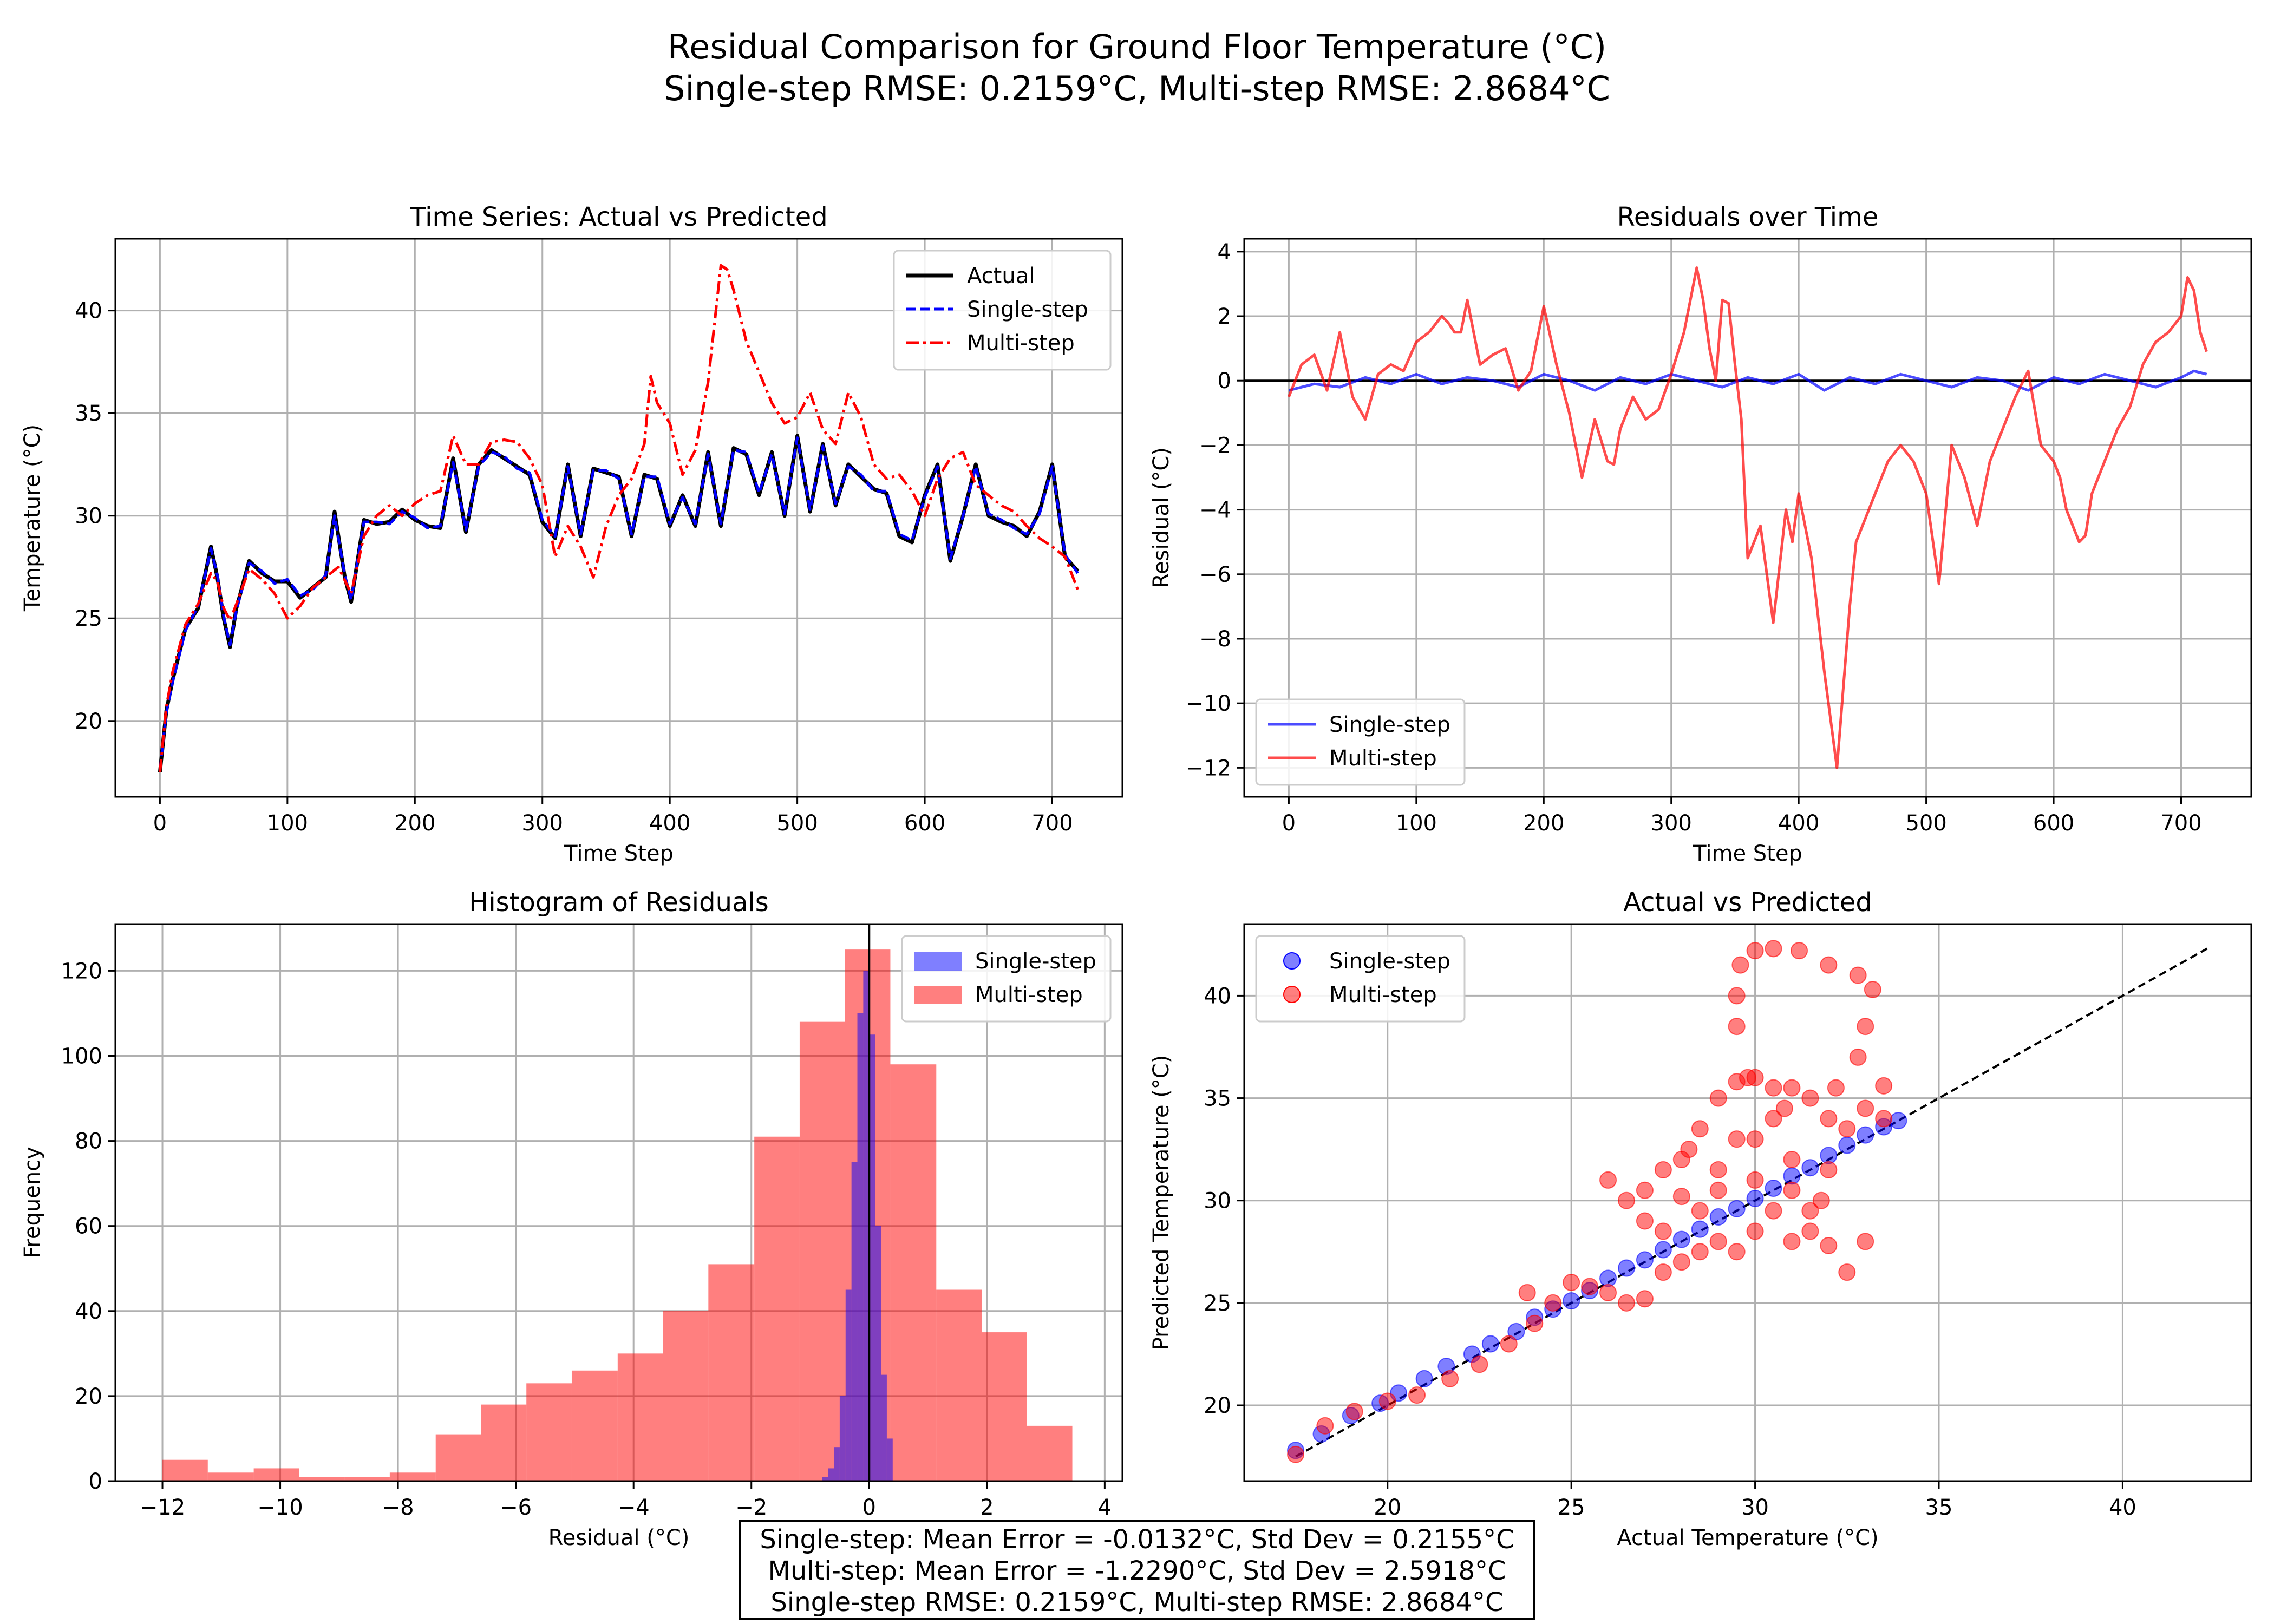 This screenshot has width=2274, height=1624. I want to click on y-tick-label: −10, so click(1208, 703).